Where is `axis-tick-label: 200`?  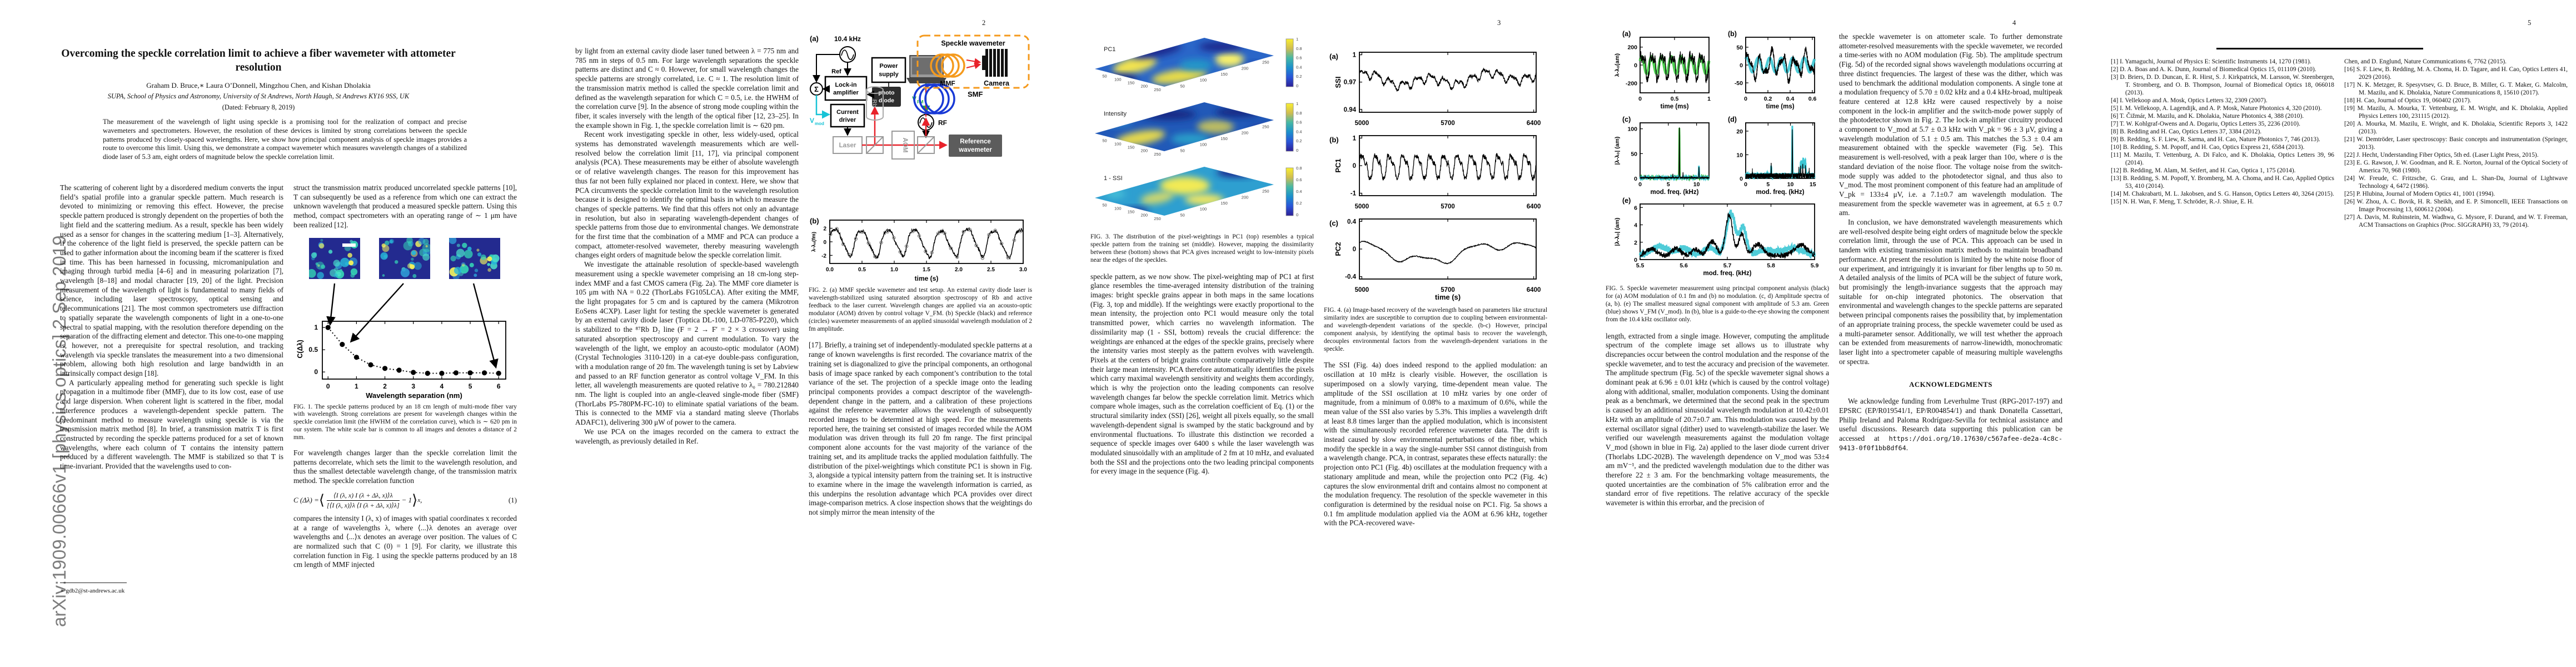 axis-tick-label: 200 is located at coordinates (1144, 86).